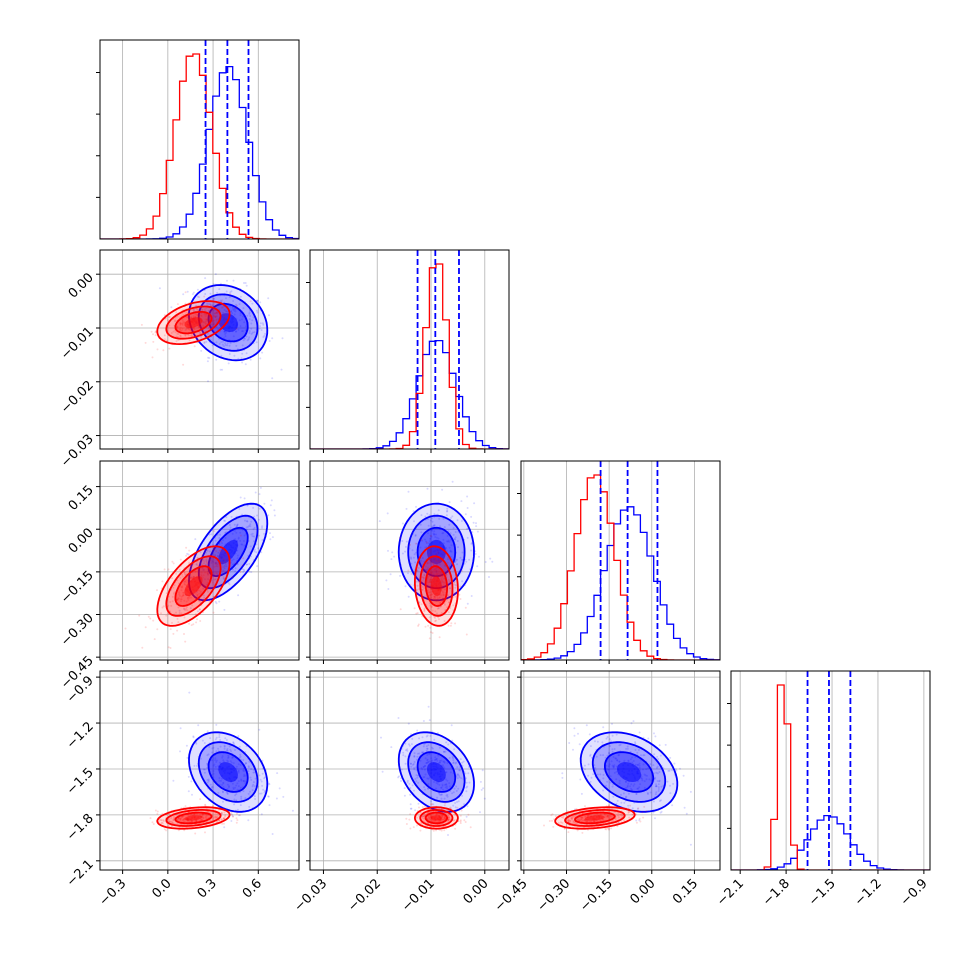 Image resolution: width=970 pixels, height=970 pixels. Describe the element at coordinates (620, 770) in the screenshot. I see `panel-frame` at that location.